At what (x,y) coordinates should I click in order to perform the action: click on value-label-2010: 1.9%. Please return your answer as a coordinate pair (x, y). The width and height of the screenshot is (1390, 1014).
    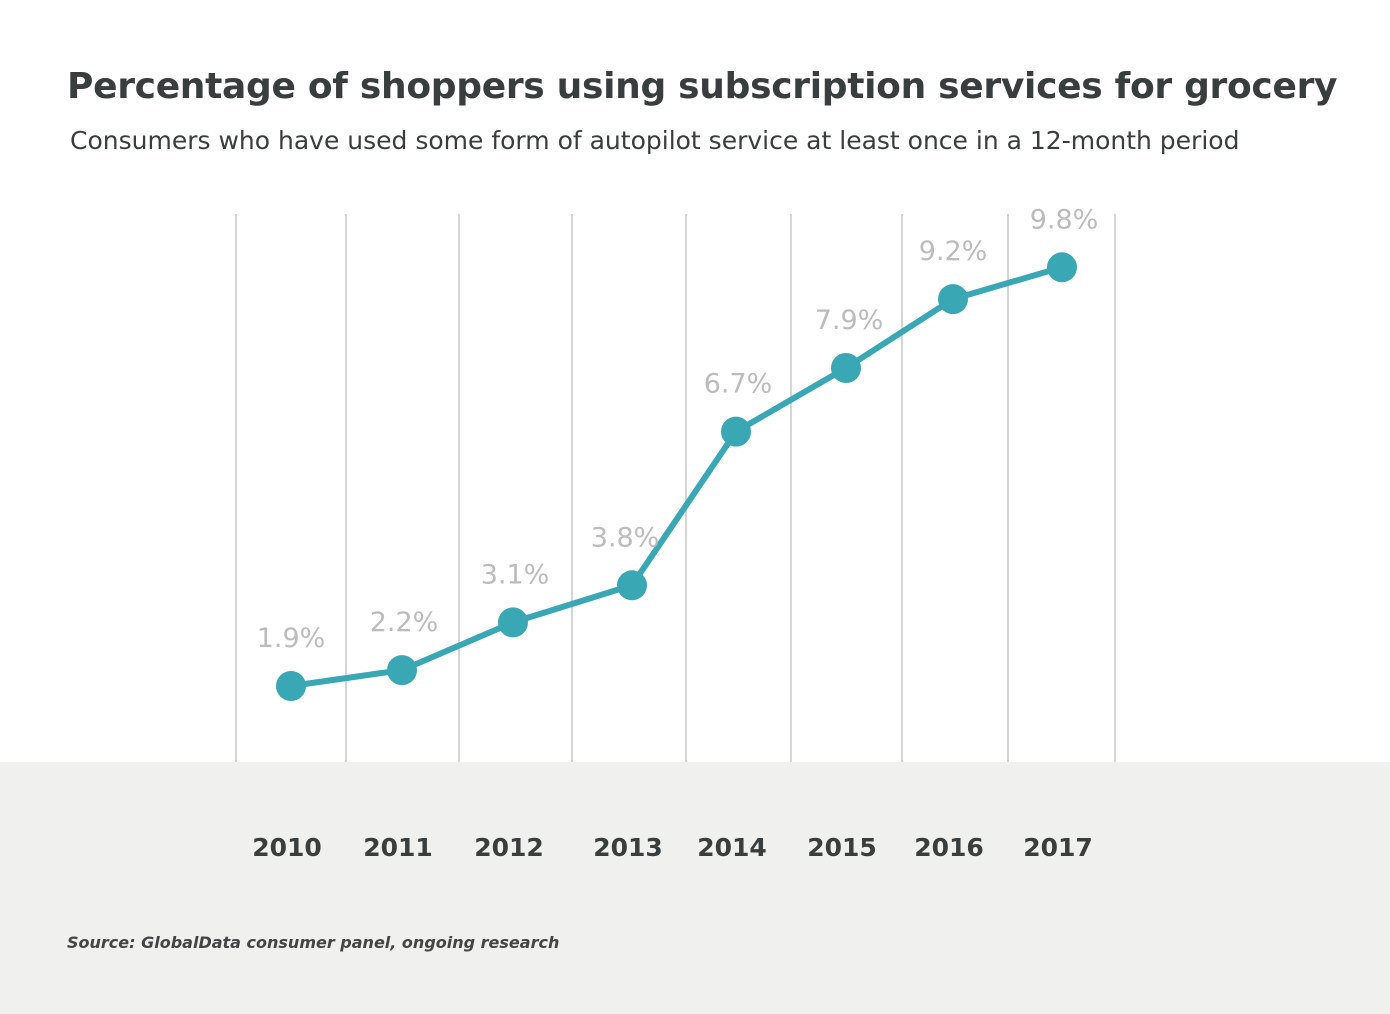
    Looking at the image, I should click on (291, 638).